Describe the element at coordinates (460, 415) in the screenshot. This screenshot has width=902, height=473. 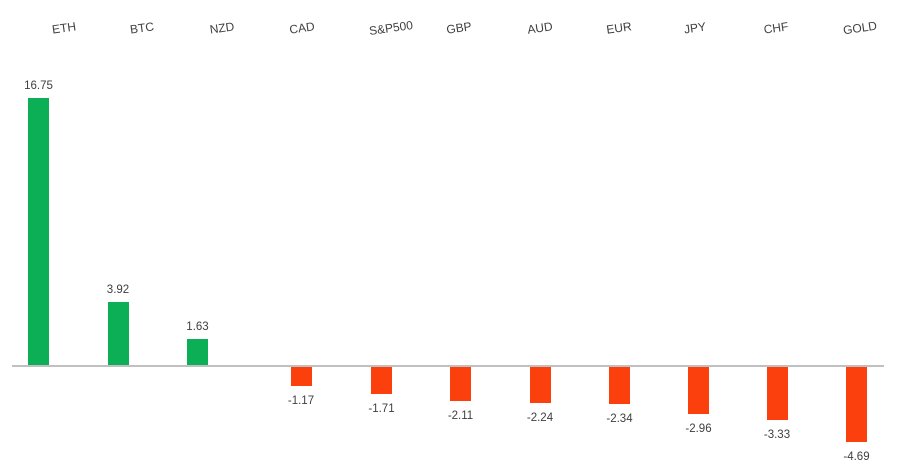
I see `value-label-gbp: -2.11` at that location.